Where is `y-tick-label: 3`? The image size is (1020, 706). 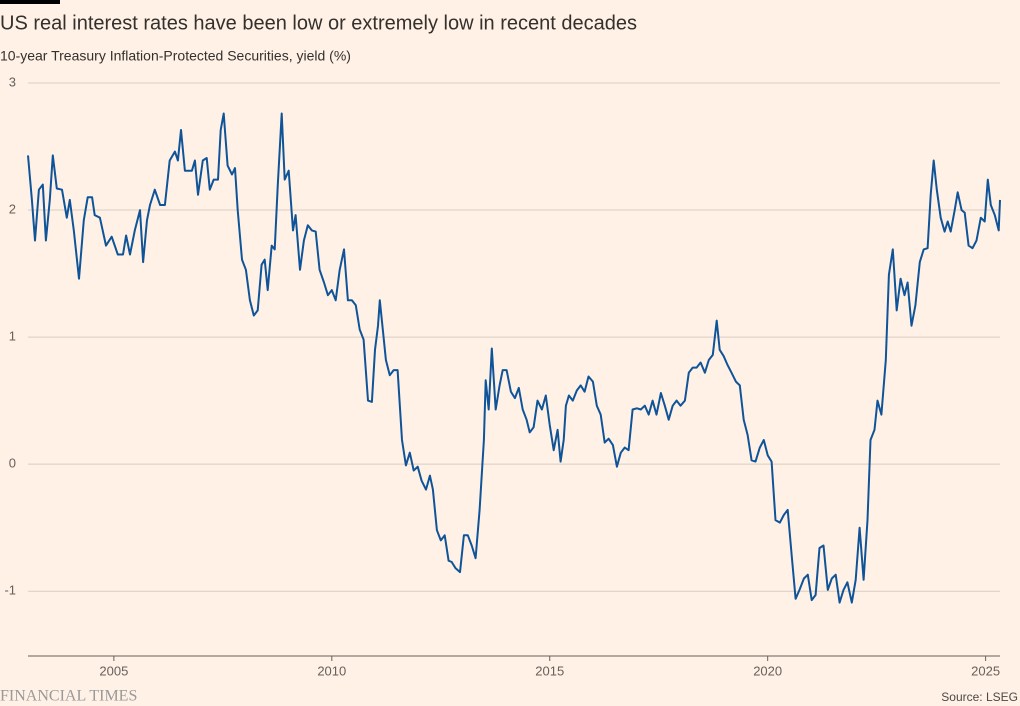 y-tick-label: 3 is located at coordinates (12, 81).